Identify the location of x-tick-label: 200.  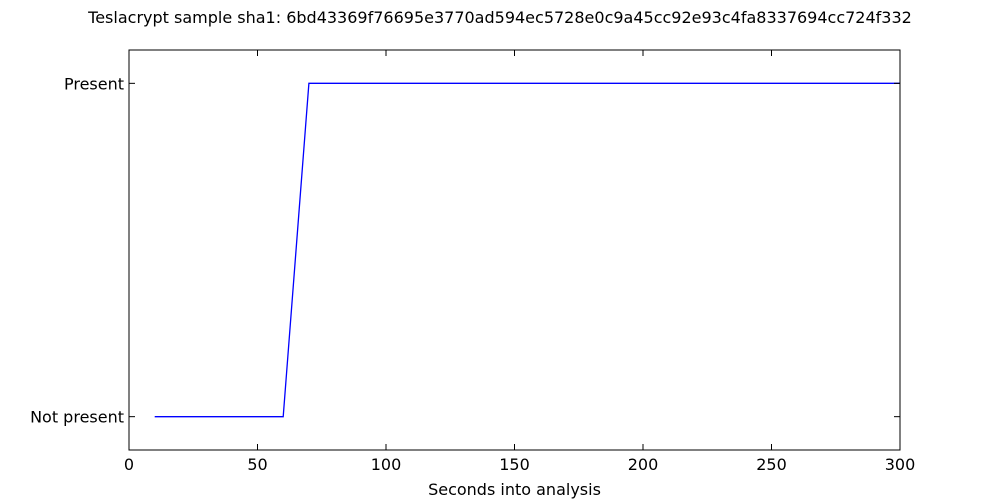
(643, 464).